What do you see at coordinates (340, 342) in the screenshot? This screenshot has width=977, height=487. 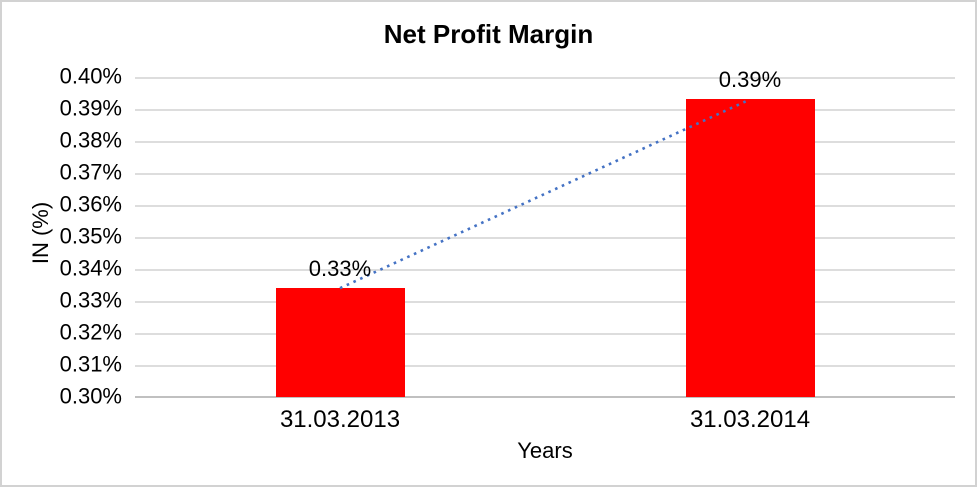 I see `bar-31.03.2013` at bounding box center [340, 342].